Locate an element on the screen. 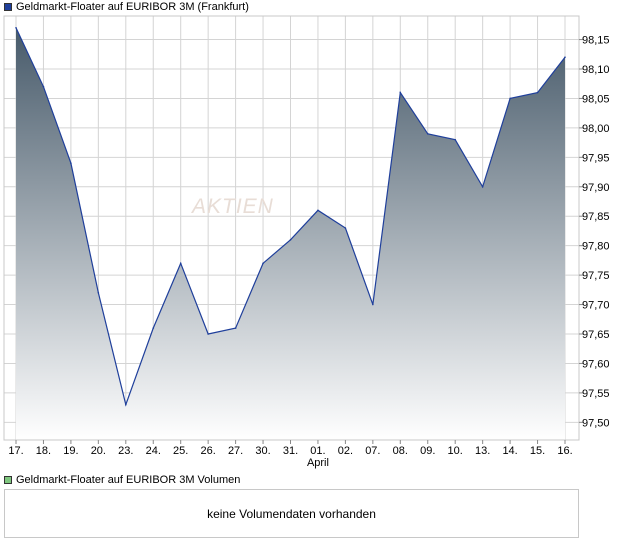 This screenshot has width=620, height=546. x-tick-label: 25. is located at coordinates (180, 451).